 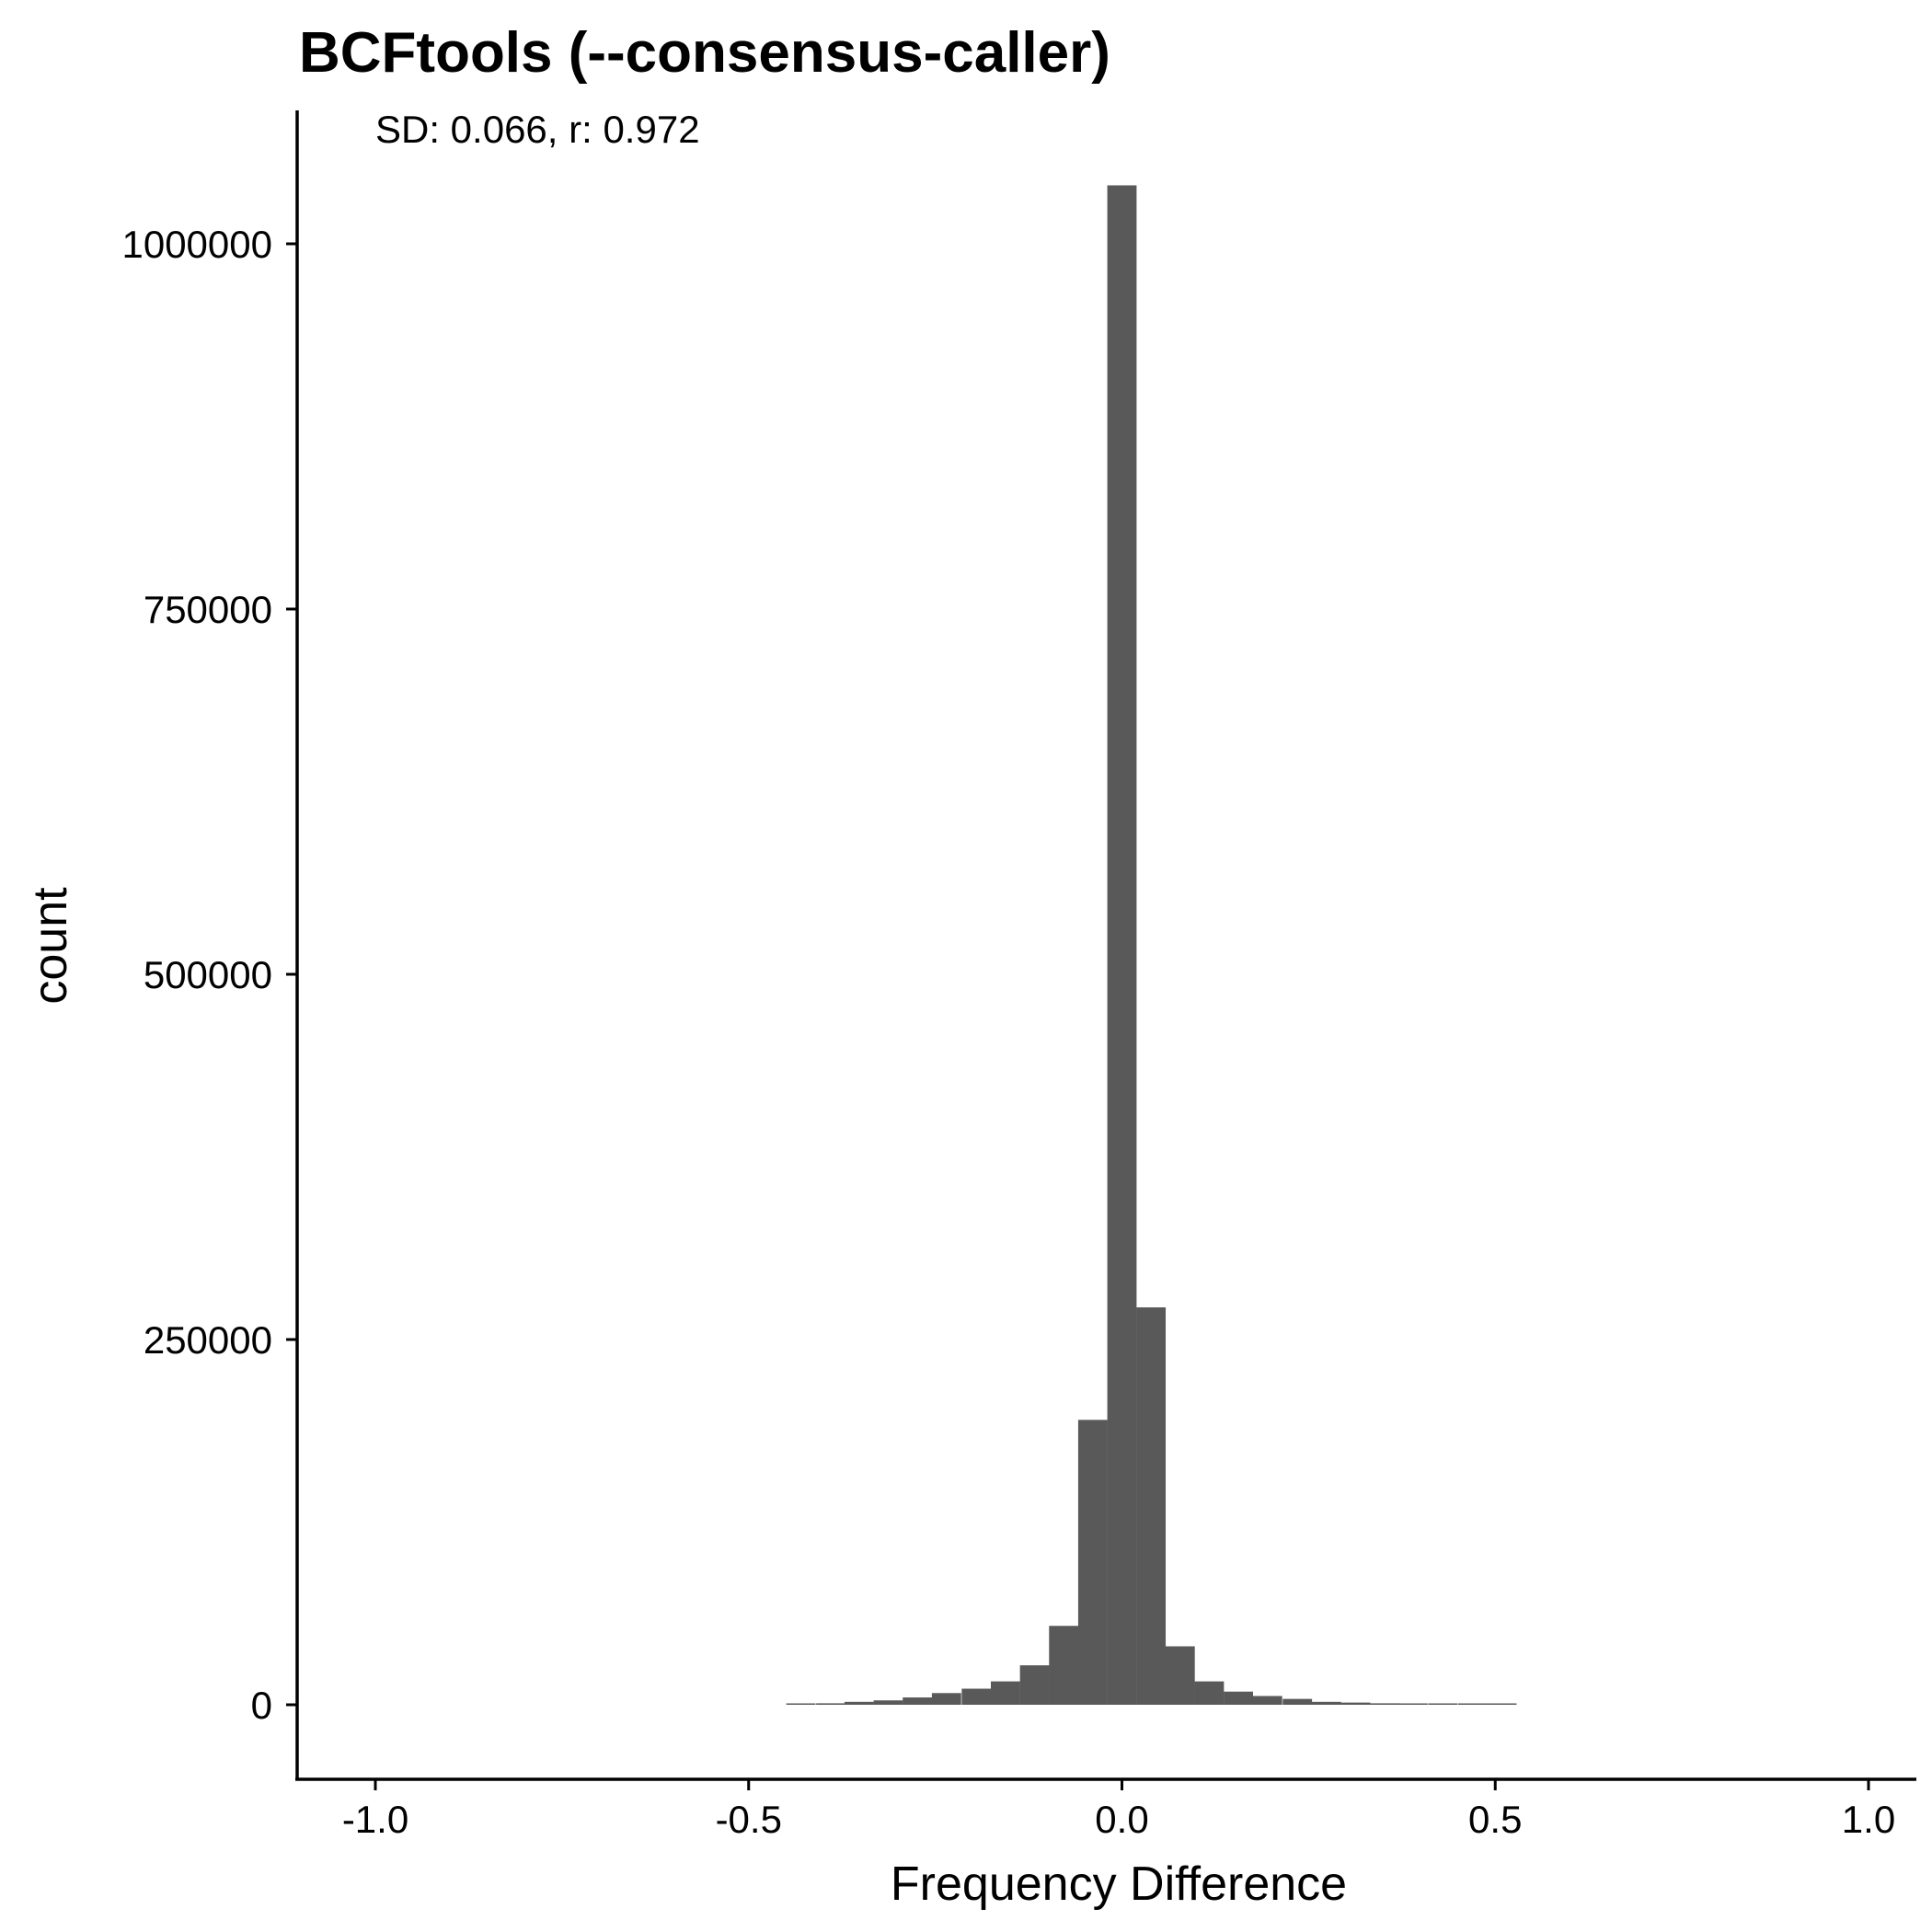 I want to click on x-tick-label-1: -0.5, so click(x=749, y=1819).